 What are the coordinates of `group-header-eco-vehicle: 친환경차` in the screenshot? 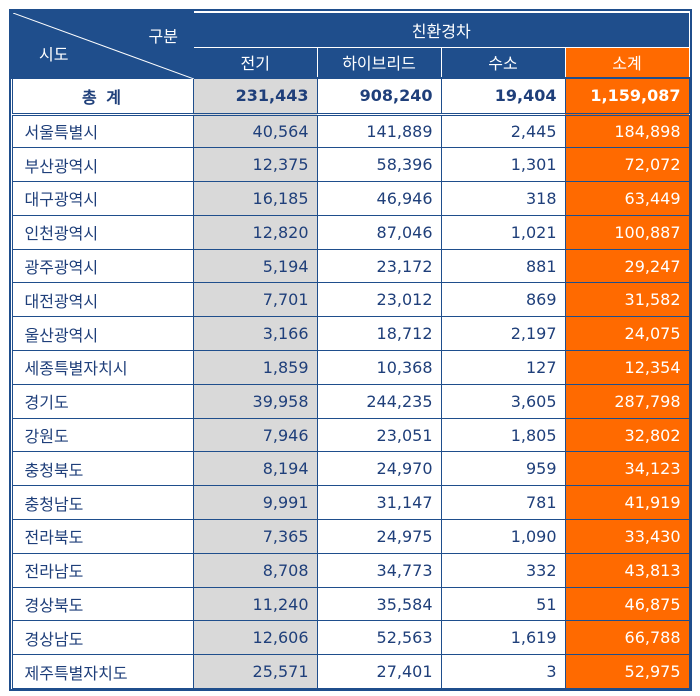 It's located at (441, 29).